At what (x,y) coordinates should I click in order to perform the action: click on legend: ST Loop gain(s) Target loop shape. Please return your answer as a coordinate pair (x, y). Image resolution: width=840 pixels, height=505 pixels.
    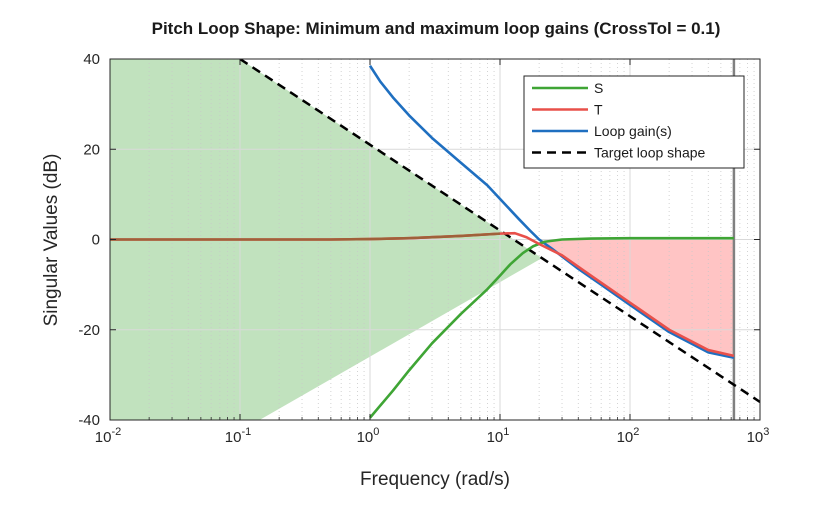
    Looking at the image, I should click on (634, 122).